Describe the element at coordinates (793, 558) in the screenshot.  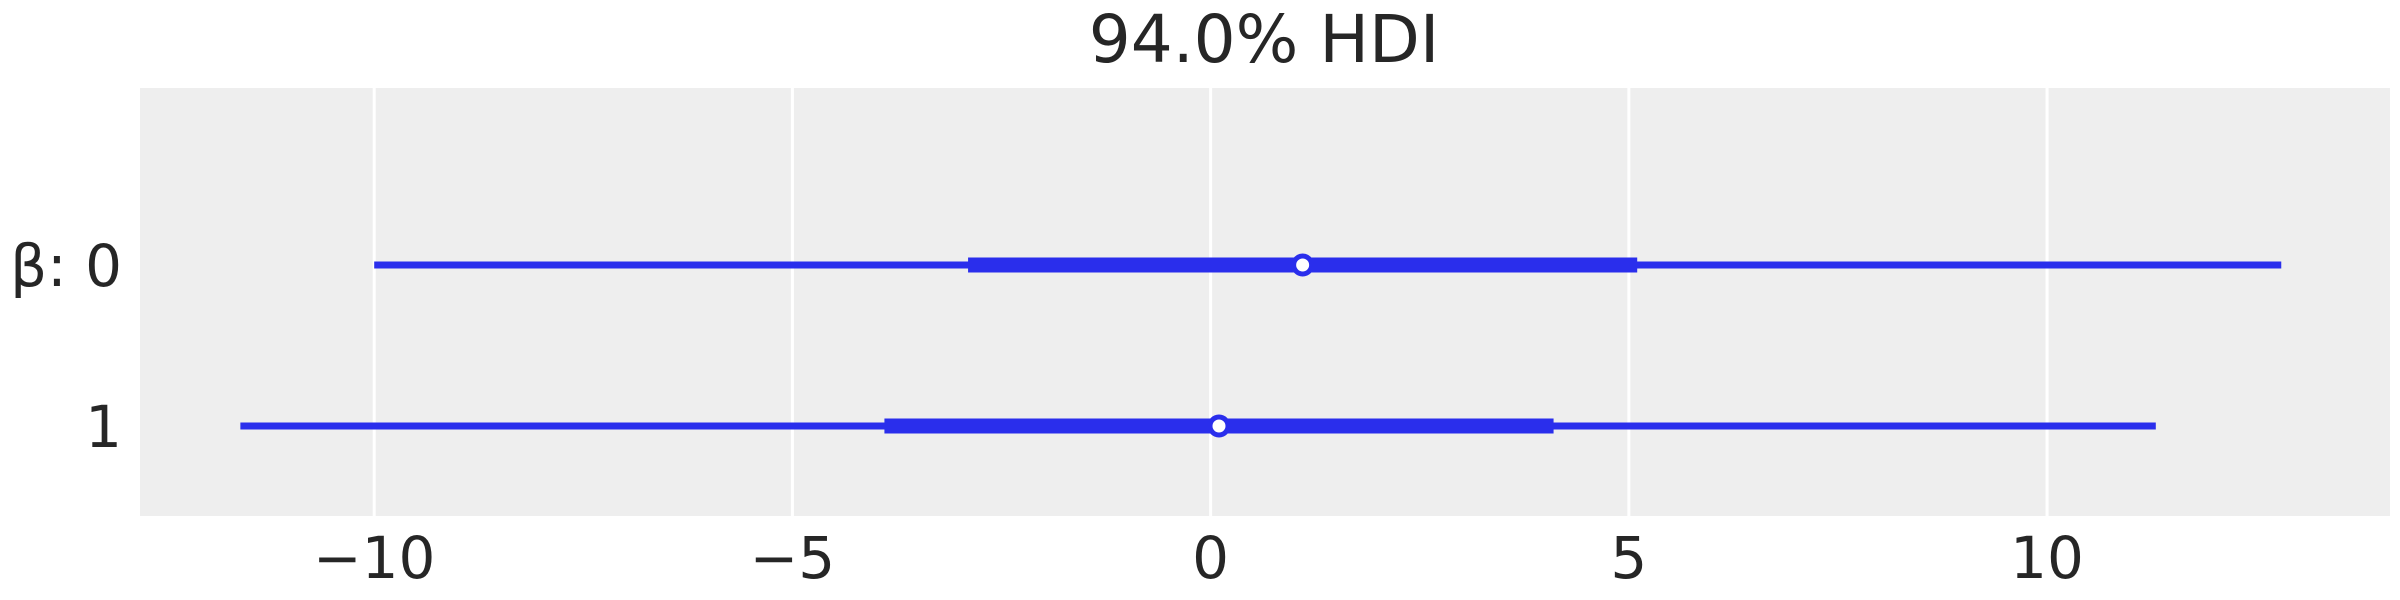
I see `x-tick-label: −5` at that location.